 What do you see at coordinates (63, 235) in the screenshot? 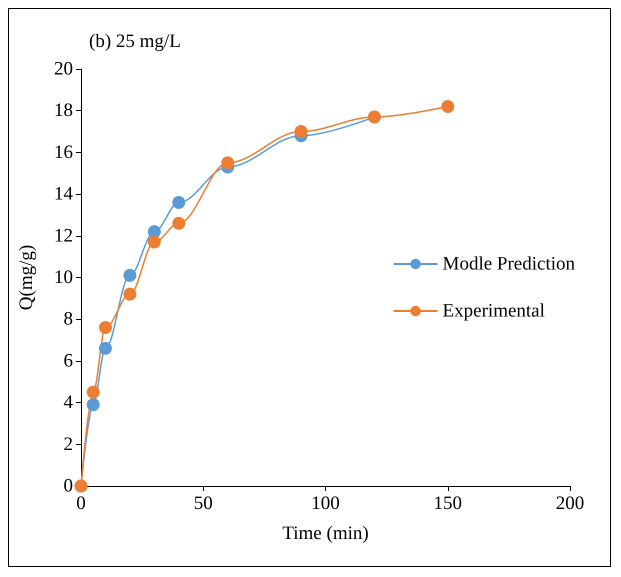
I see `y-tick-label: 12` at bounding box center [63, 235].